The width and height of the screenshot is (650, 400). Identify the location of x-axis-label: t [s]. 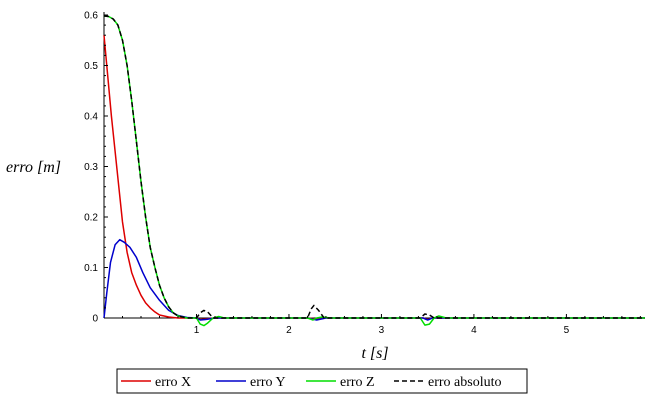
(374, 353).